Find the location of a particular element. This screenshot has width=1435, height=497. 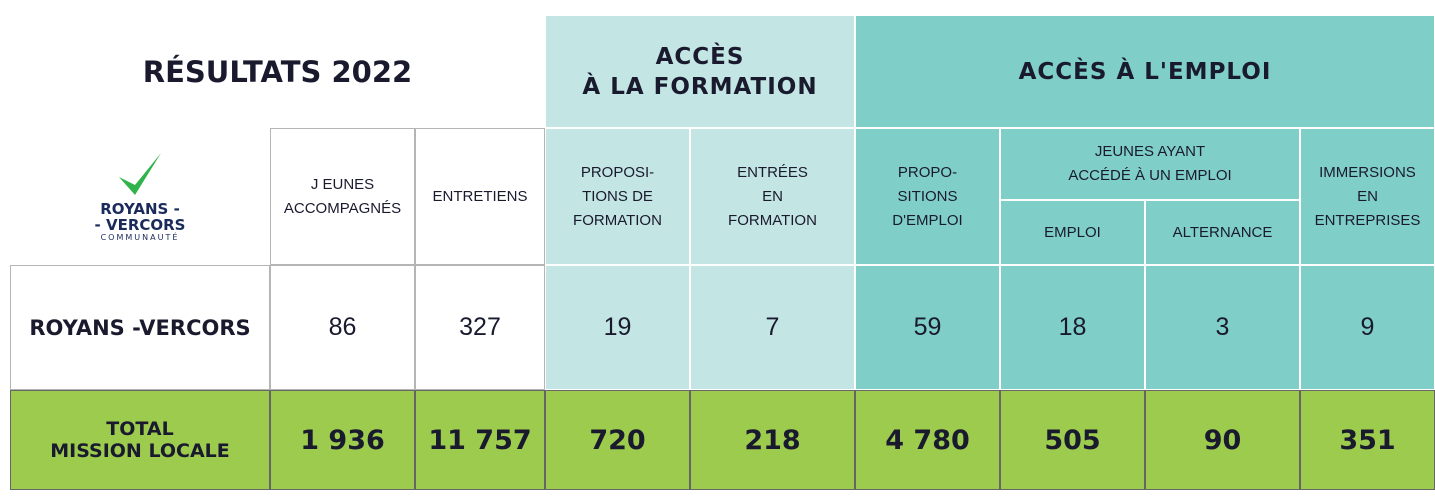

cell: 90 is located at coordinates (1222, 440).